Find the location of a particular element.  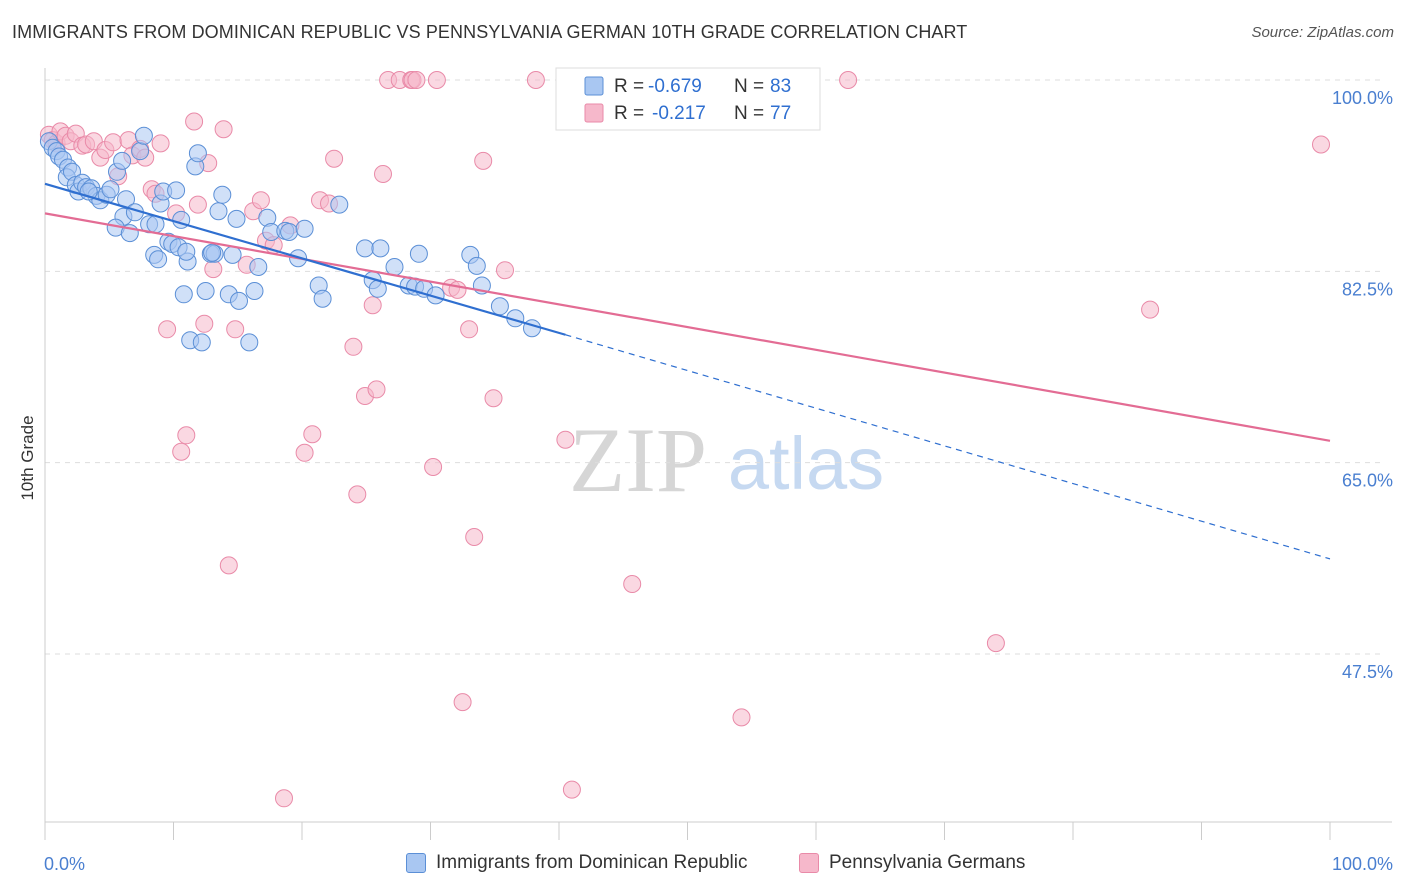

y-axis-label: 10th Grade is located at coordinates (27, 457).